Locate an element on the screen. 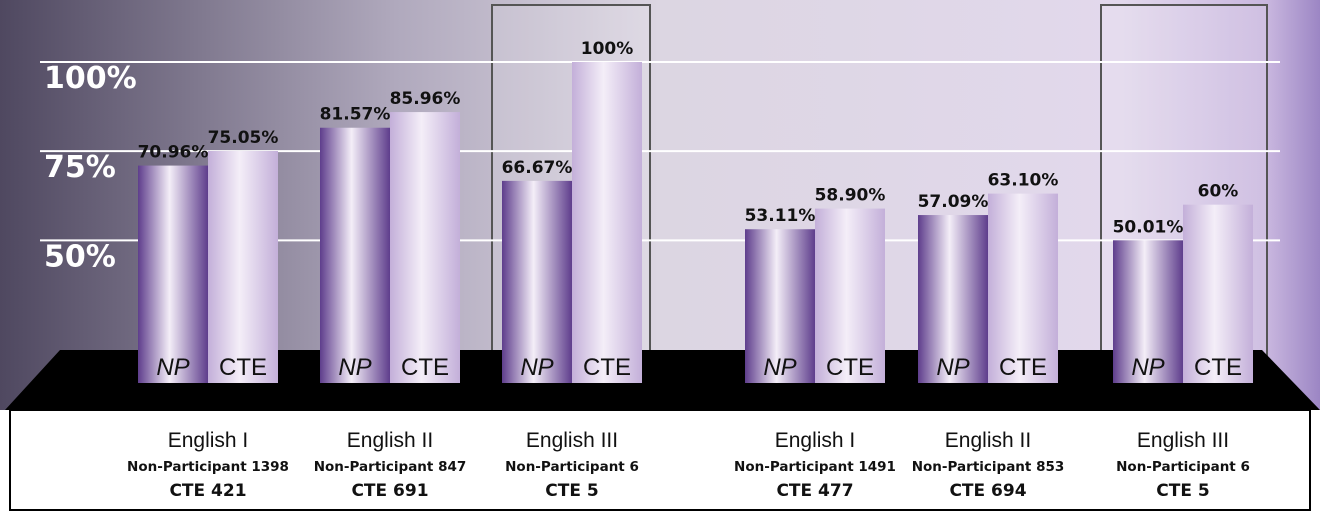  value-label: 100% is located at coordinates (607, 49).